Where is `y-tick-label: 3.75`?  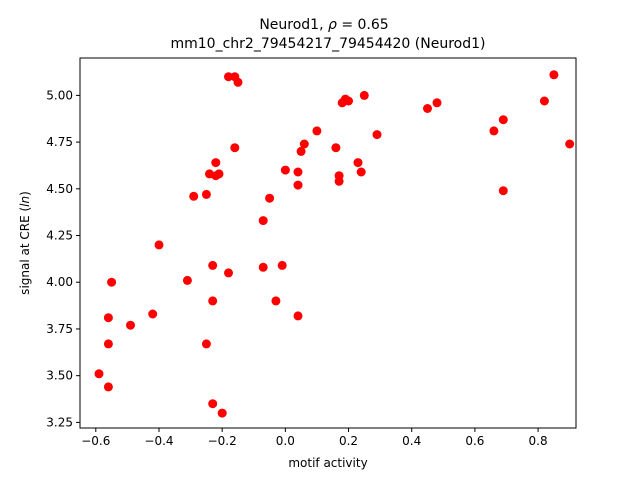
y-tick-label: 3.75 is located at coordinates (59, 329).